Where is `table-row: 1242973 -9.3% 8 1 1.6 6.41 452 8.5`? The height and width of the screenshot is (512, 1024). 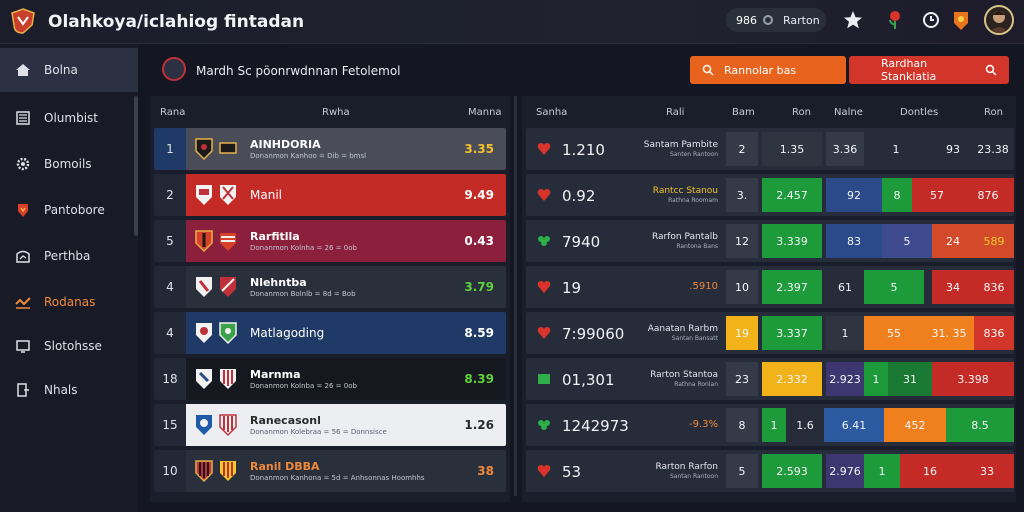
table-row: 1242973 -9.3% 8 1 1.6 6.41 452 8.5 is located at coordinates (770, 425).